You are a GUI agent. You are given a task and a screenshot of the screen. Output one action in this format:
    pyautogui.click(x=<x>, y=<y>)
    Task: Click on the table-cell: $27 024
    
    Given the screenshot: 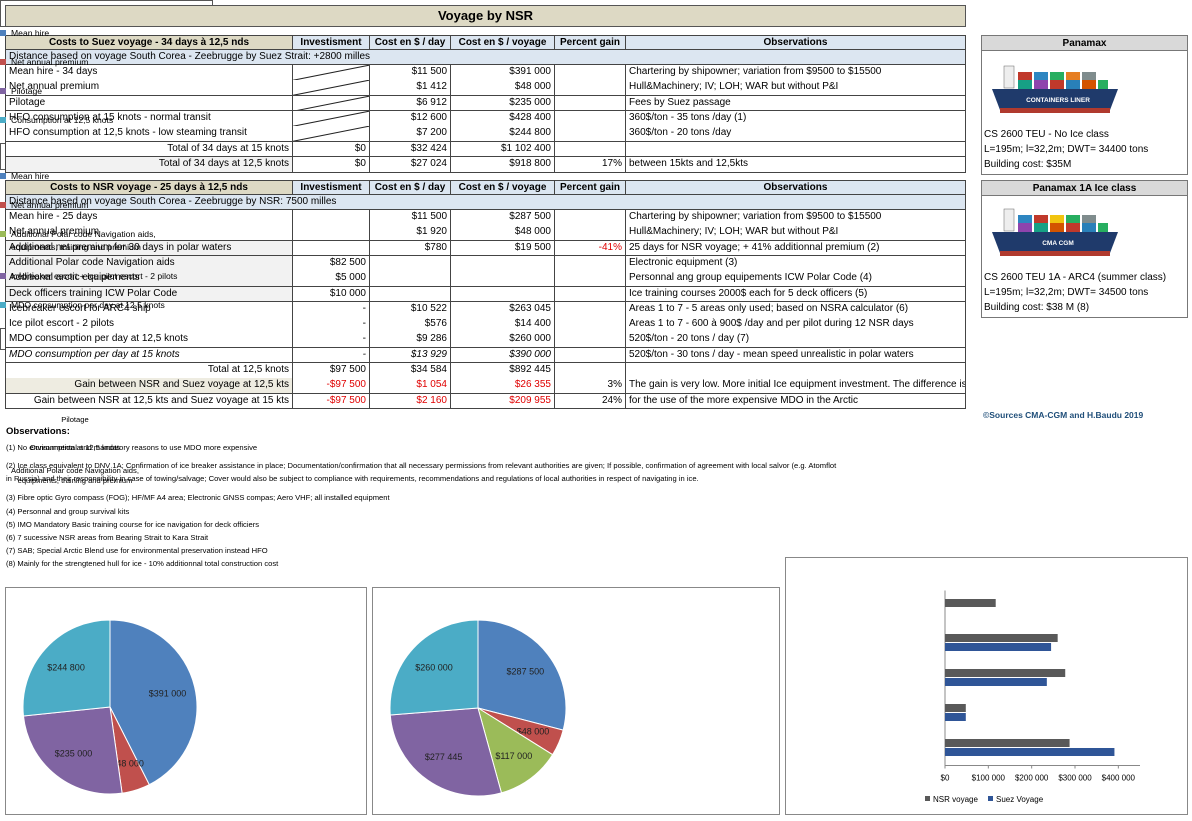 What is the action you would take?
    pyautogui.click(x=410, y=164)
    